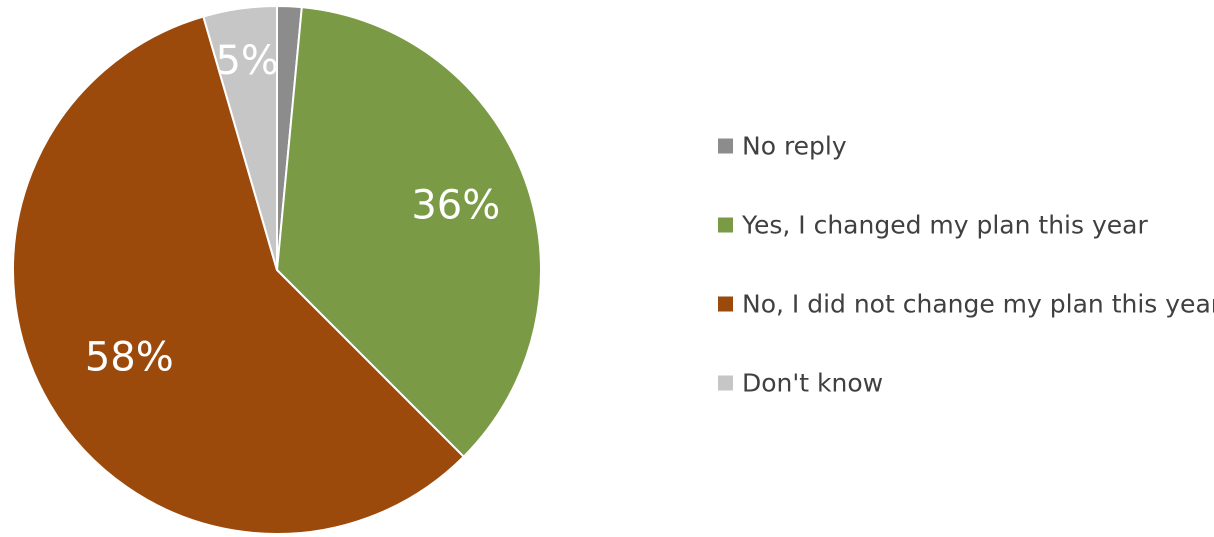 Image resolution: width=1214 pixels, height=537 pixels. I want to click on slice-value-label: 36%, so click(455, 206).